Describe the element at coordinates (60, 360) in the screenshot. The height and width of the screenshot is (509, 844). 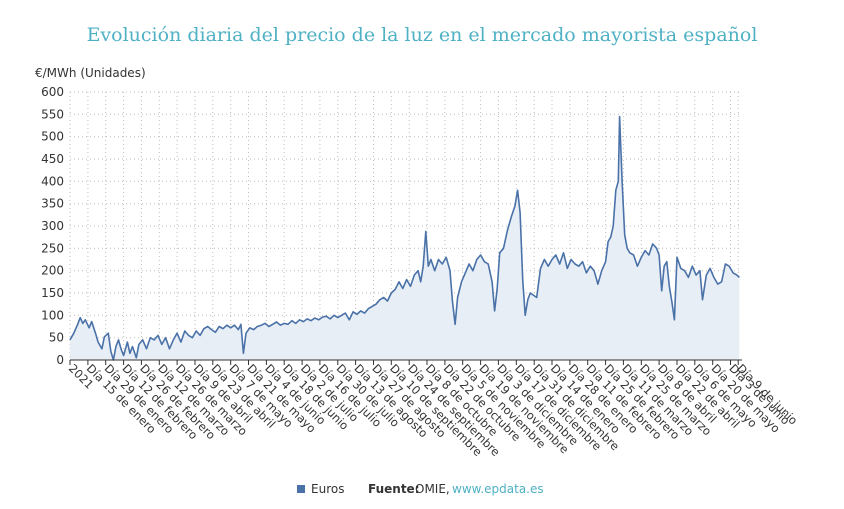
I see `y-tick-label-0: 0` at that location.